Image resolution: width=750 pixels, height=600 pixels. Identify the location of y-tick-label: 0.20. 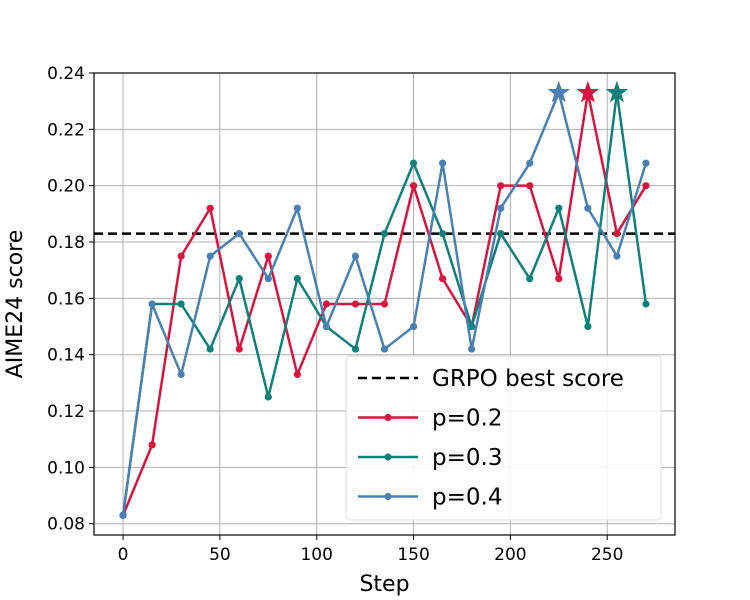
(66, 187).